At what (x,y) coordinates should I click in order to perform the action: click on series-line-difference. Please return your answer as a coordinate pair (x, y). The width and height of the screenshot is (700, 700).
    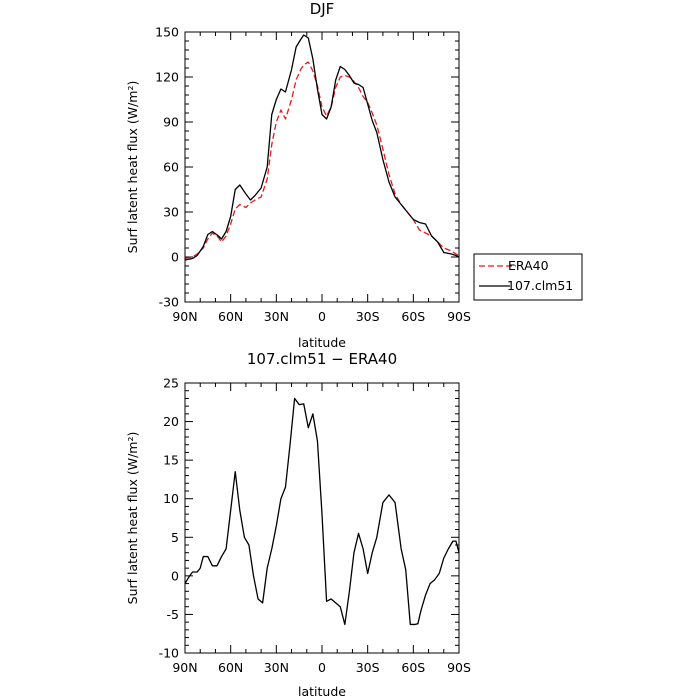
    Looking at the image, I should click on (322, 511).